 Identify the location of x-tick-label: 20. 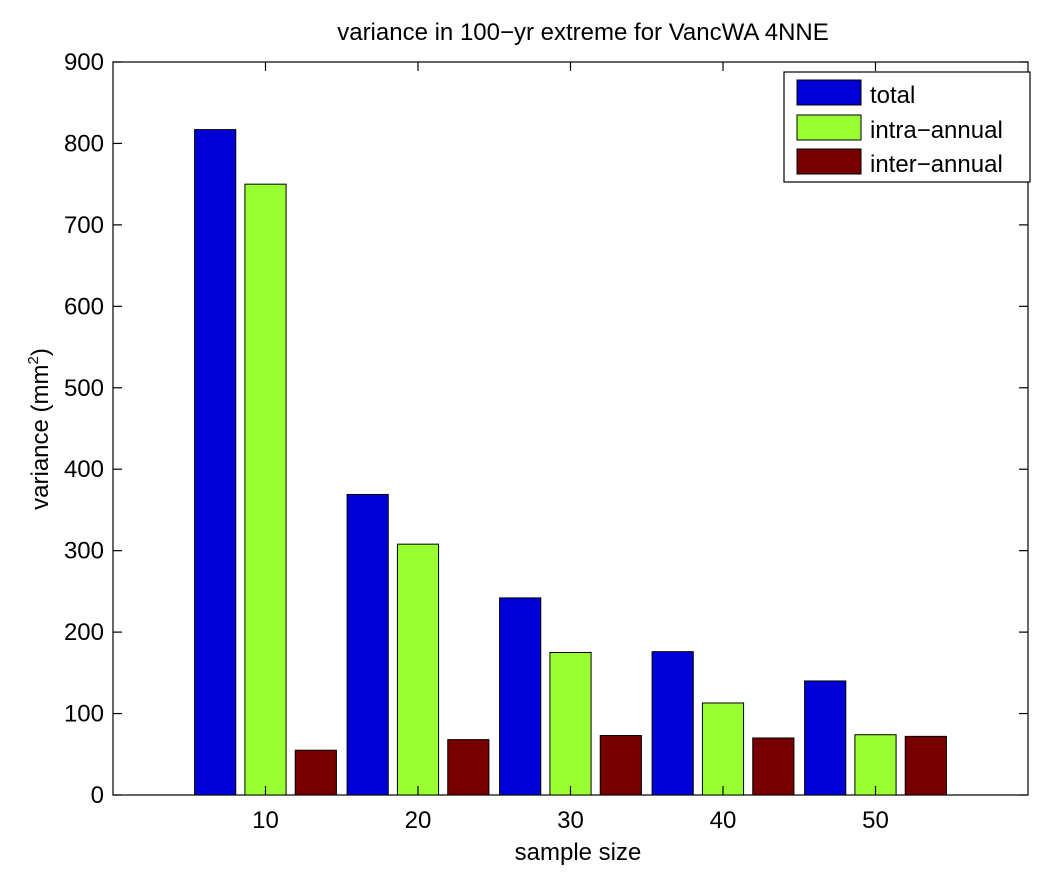
(418, 820).